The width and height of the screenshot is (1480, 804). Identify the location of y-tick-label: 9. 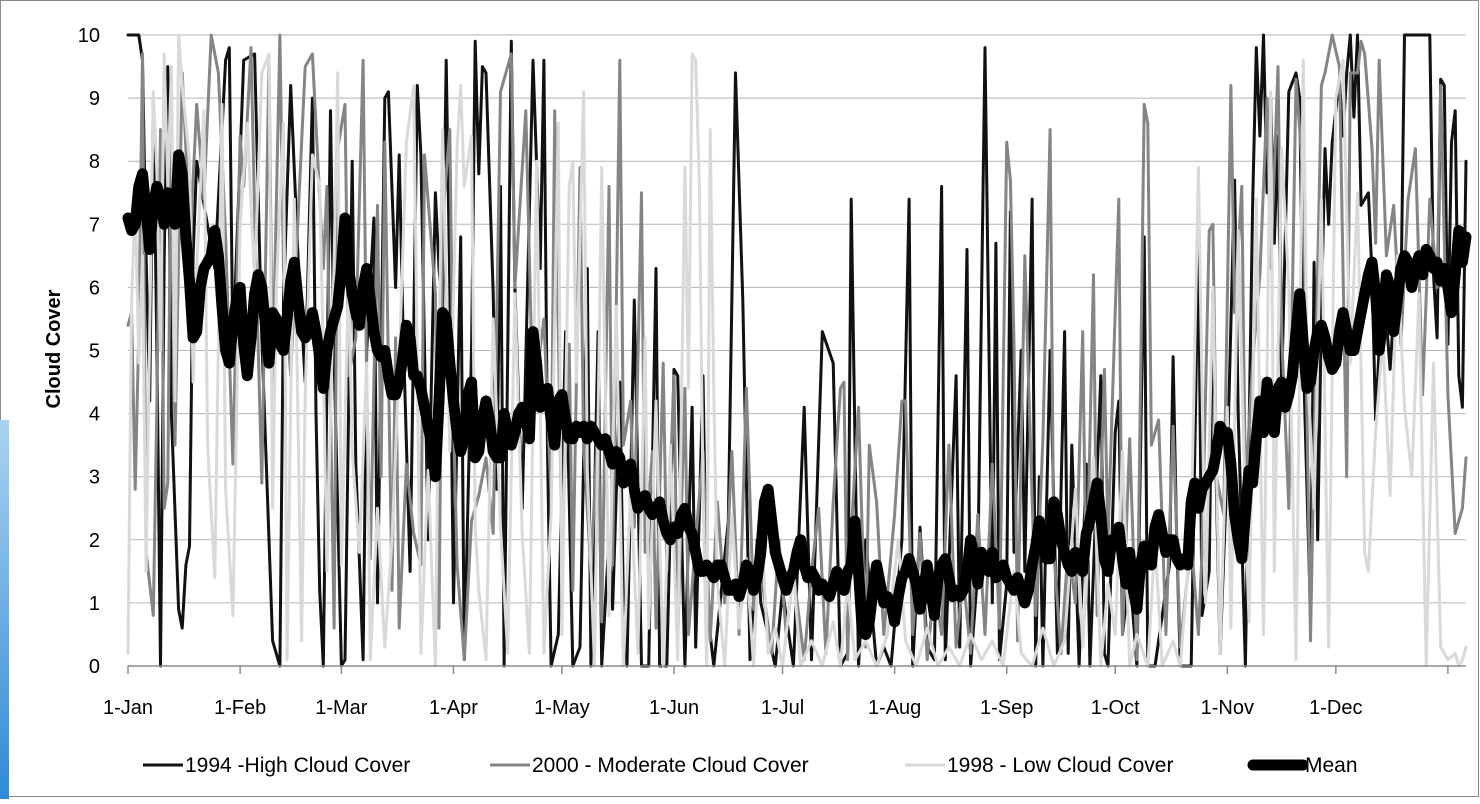
(94, 99).